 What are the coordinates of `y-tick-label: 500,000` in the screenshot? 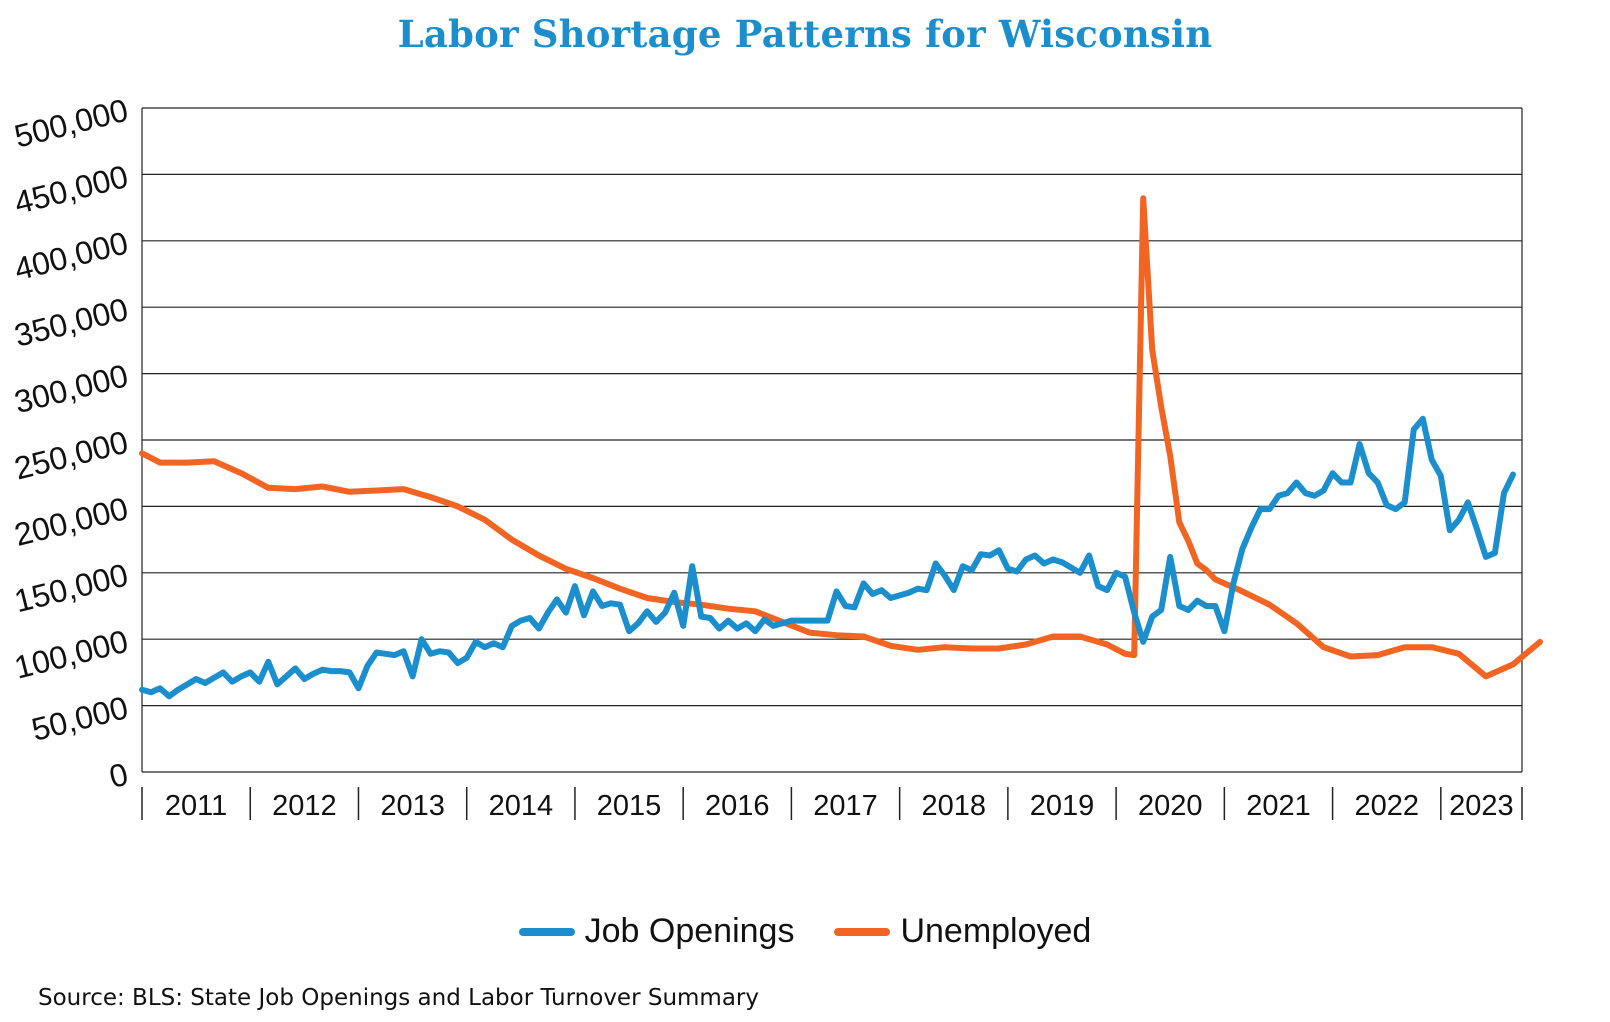 It's located at (71, 123).